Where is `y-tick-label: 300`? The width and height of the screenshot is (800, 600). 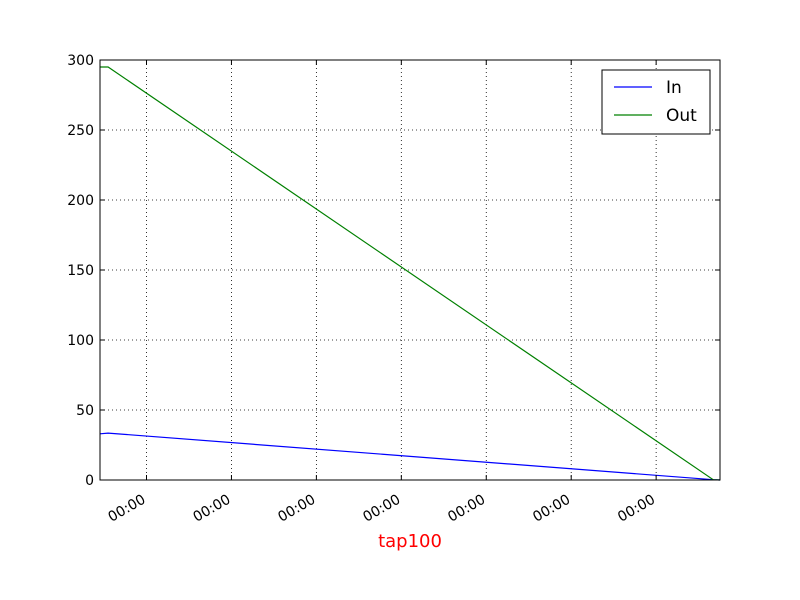
y-tick-label: 300 is located at coordinates (80, 61).